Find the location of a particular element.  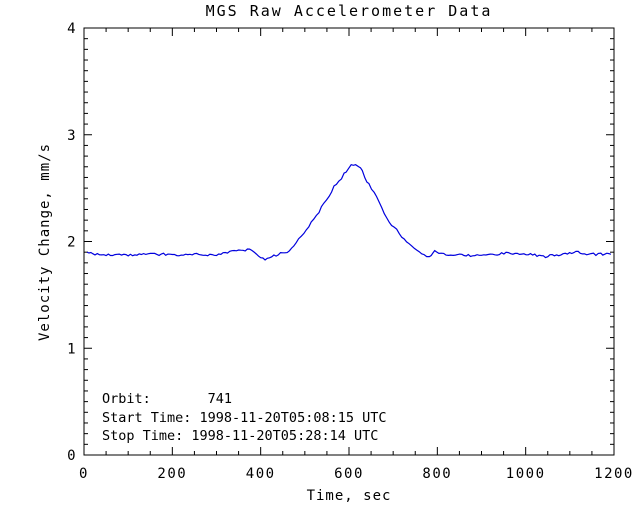

x-tick-label: 200 is located at coordinates (172, 474).